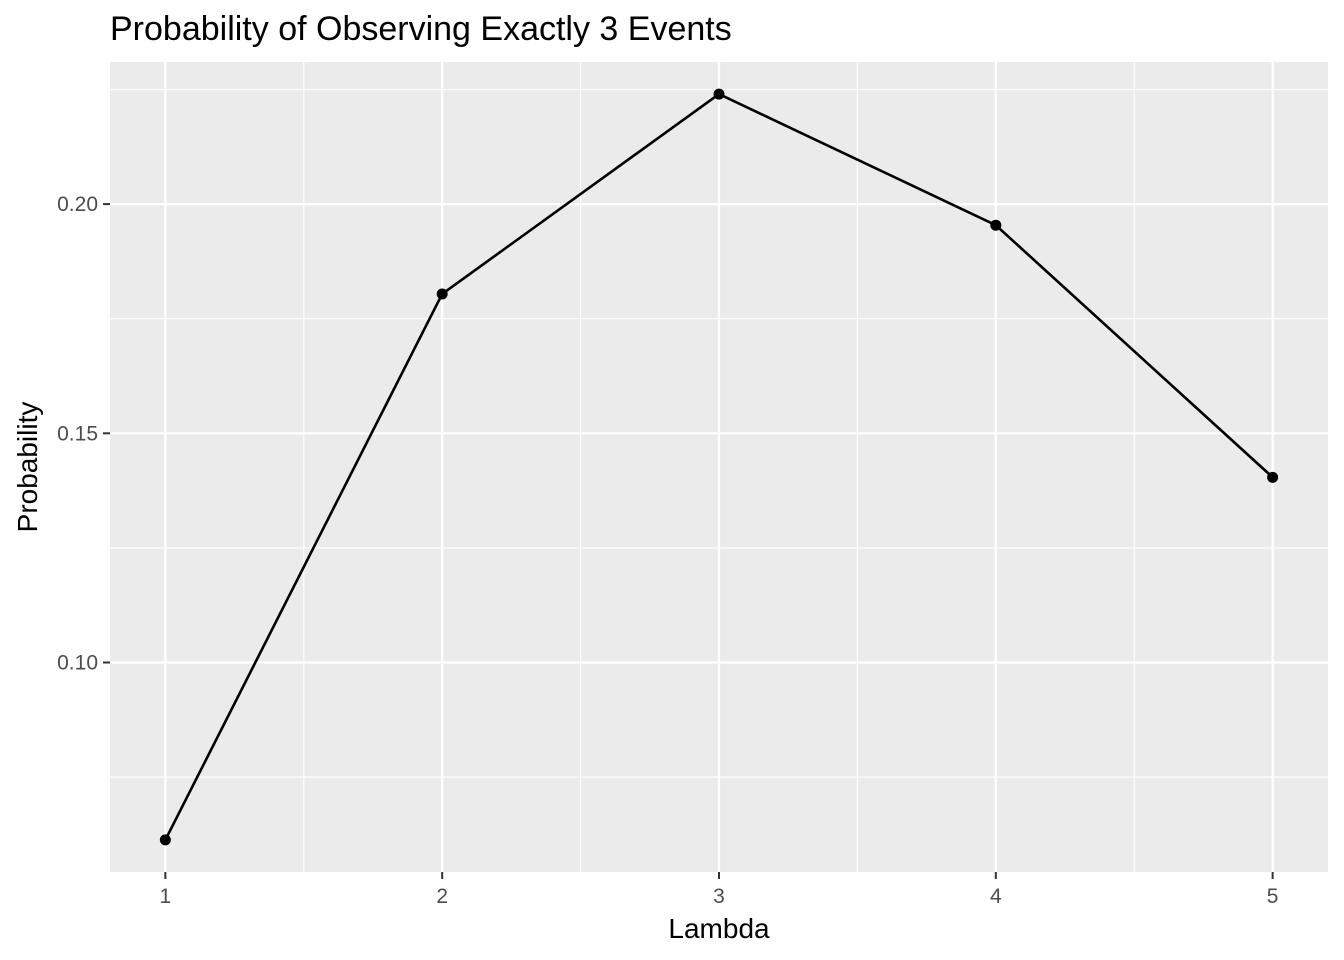  What do you see at coordinates (996, 896) in the screenshot?
I see `x-tick-label: 4` at bounding box center [996, 896].